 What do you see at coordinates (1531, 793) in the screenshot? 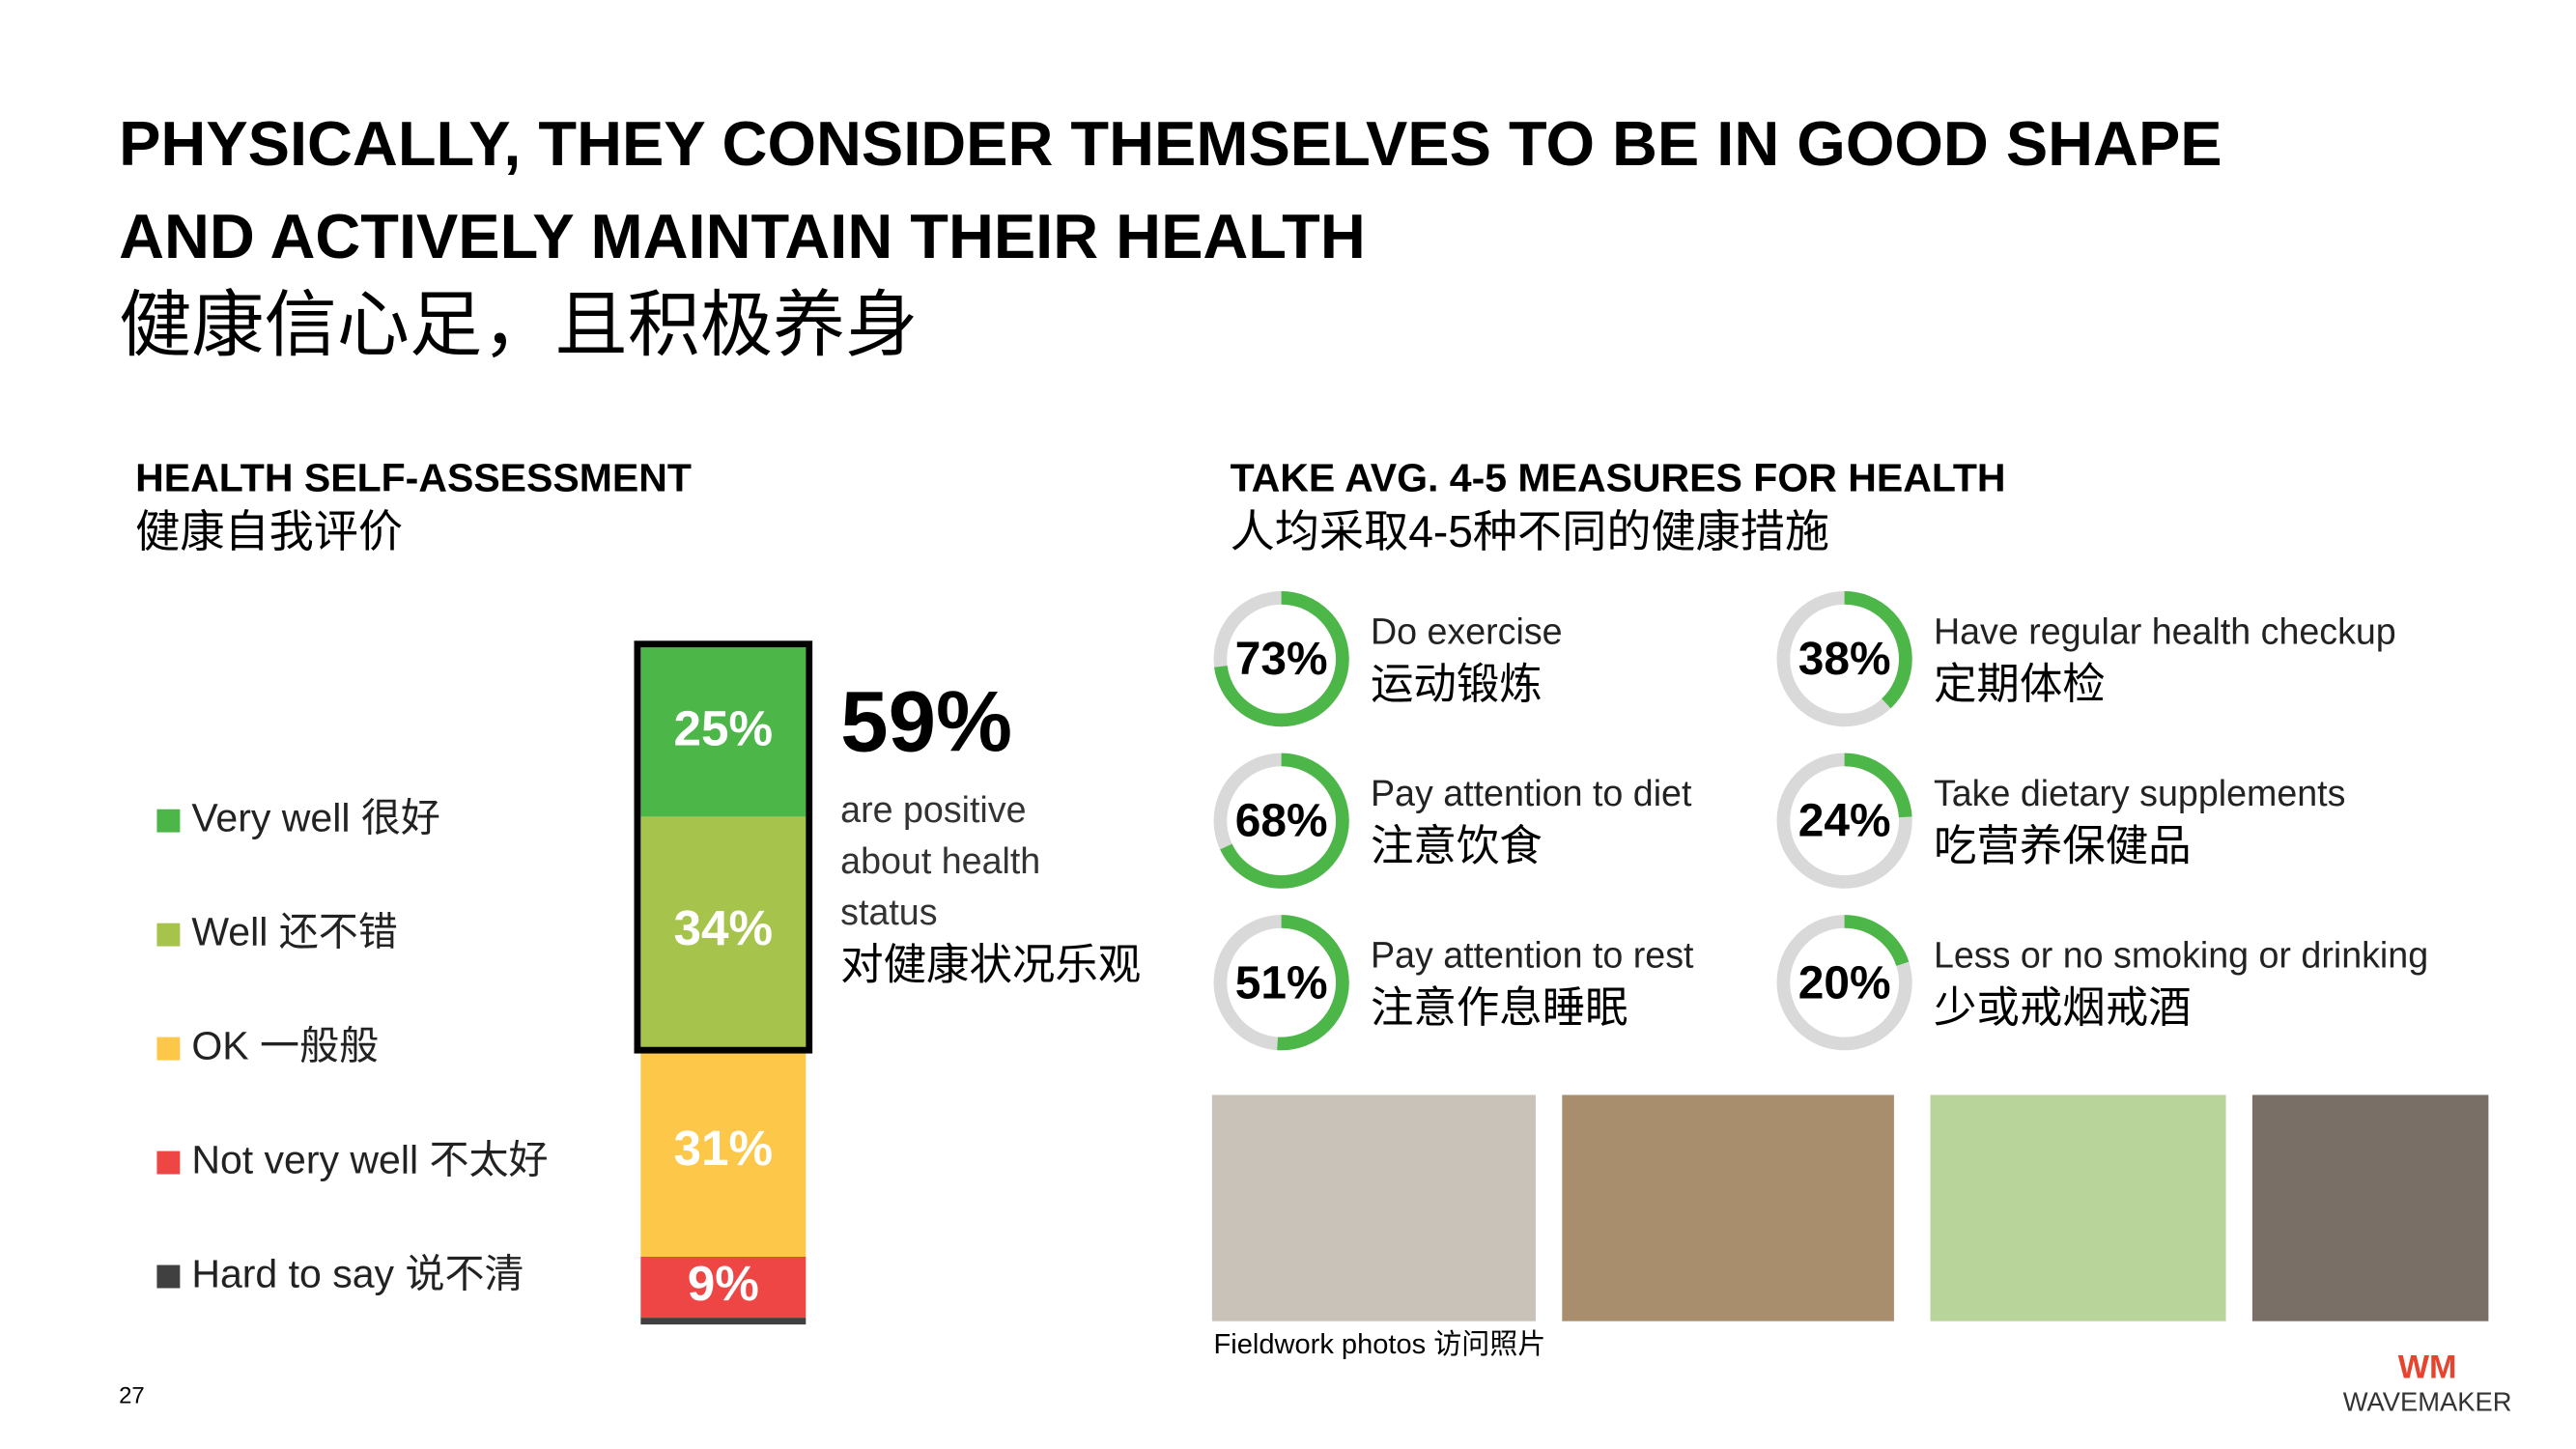
I see `measure-label: Pay attention to diet` at bounding box center [1531, 793].